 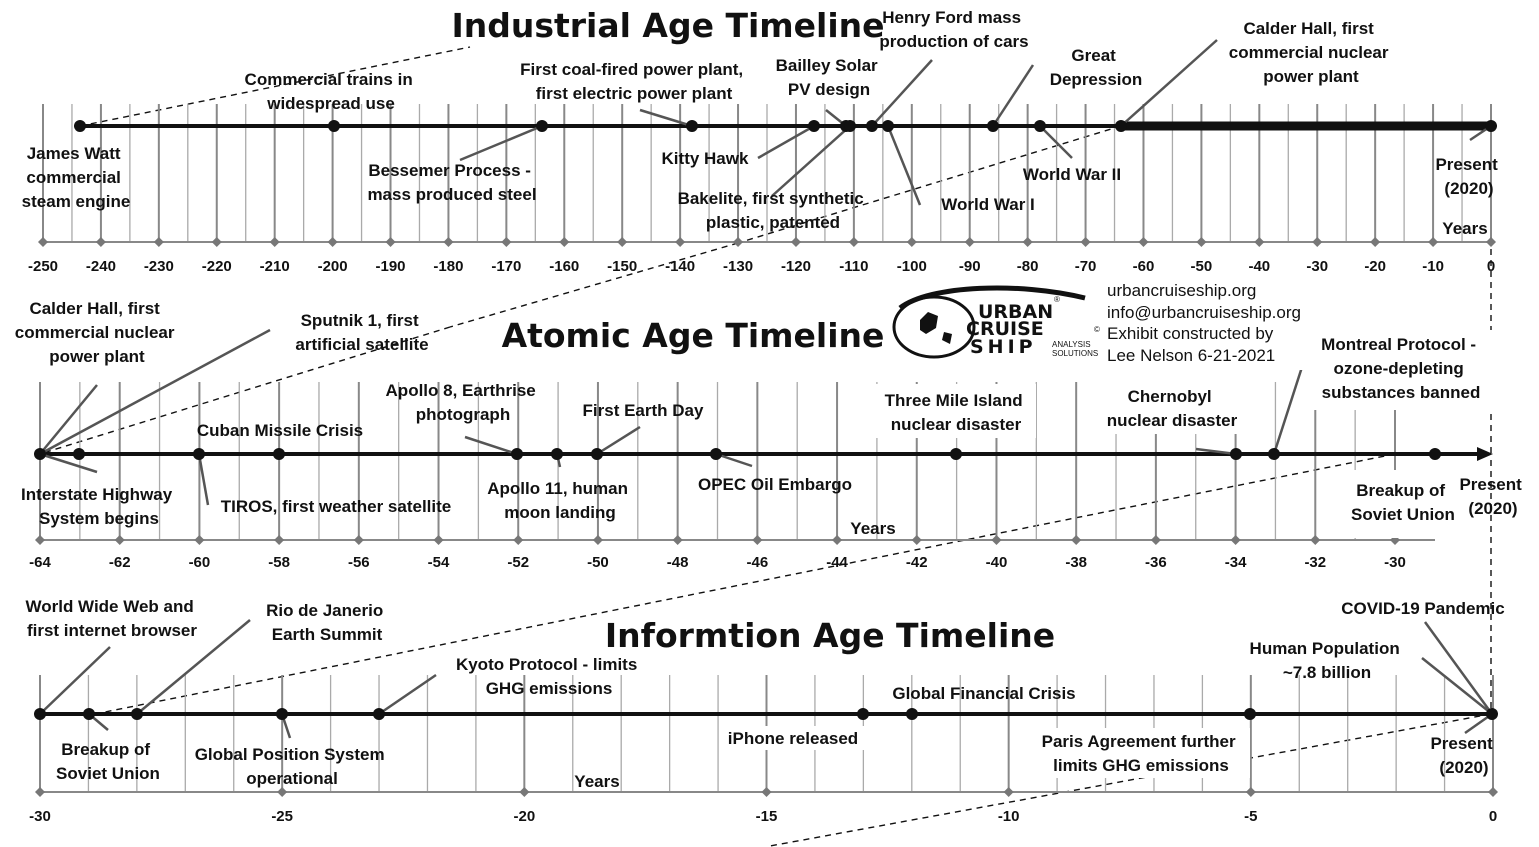 What do you see at coordinates (1075, 353) in the screenshot?
I see `logo-sub-solutions: SOLUTIONS` at bounding box center [1075, 353].